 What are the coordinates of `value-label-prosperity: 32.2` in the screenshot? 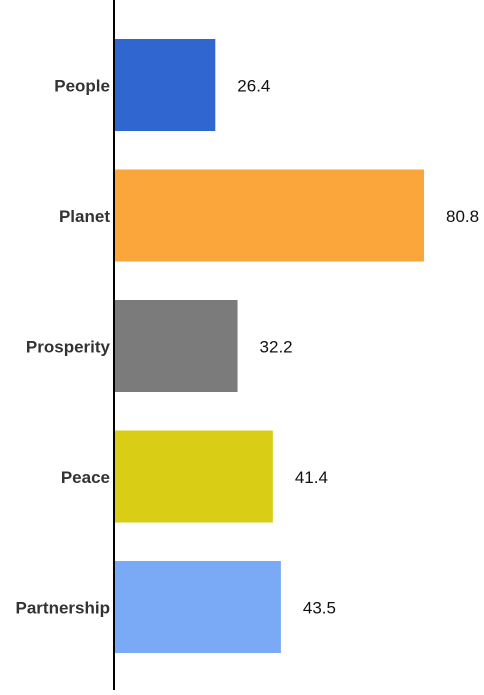 It's located at (276, 346).